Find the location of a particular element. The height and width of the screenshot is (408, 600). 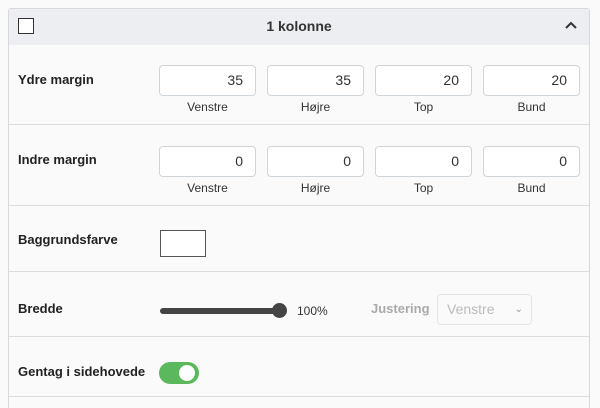

width-label: Bredde is located at coordinates (40, 308).